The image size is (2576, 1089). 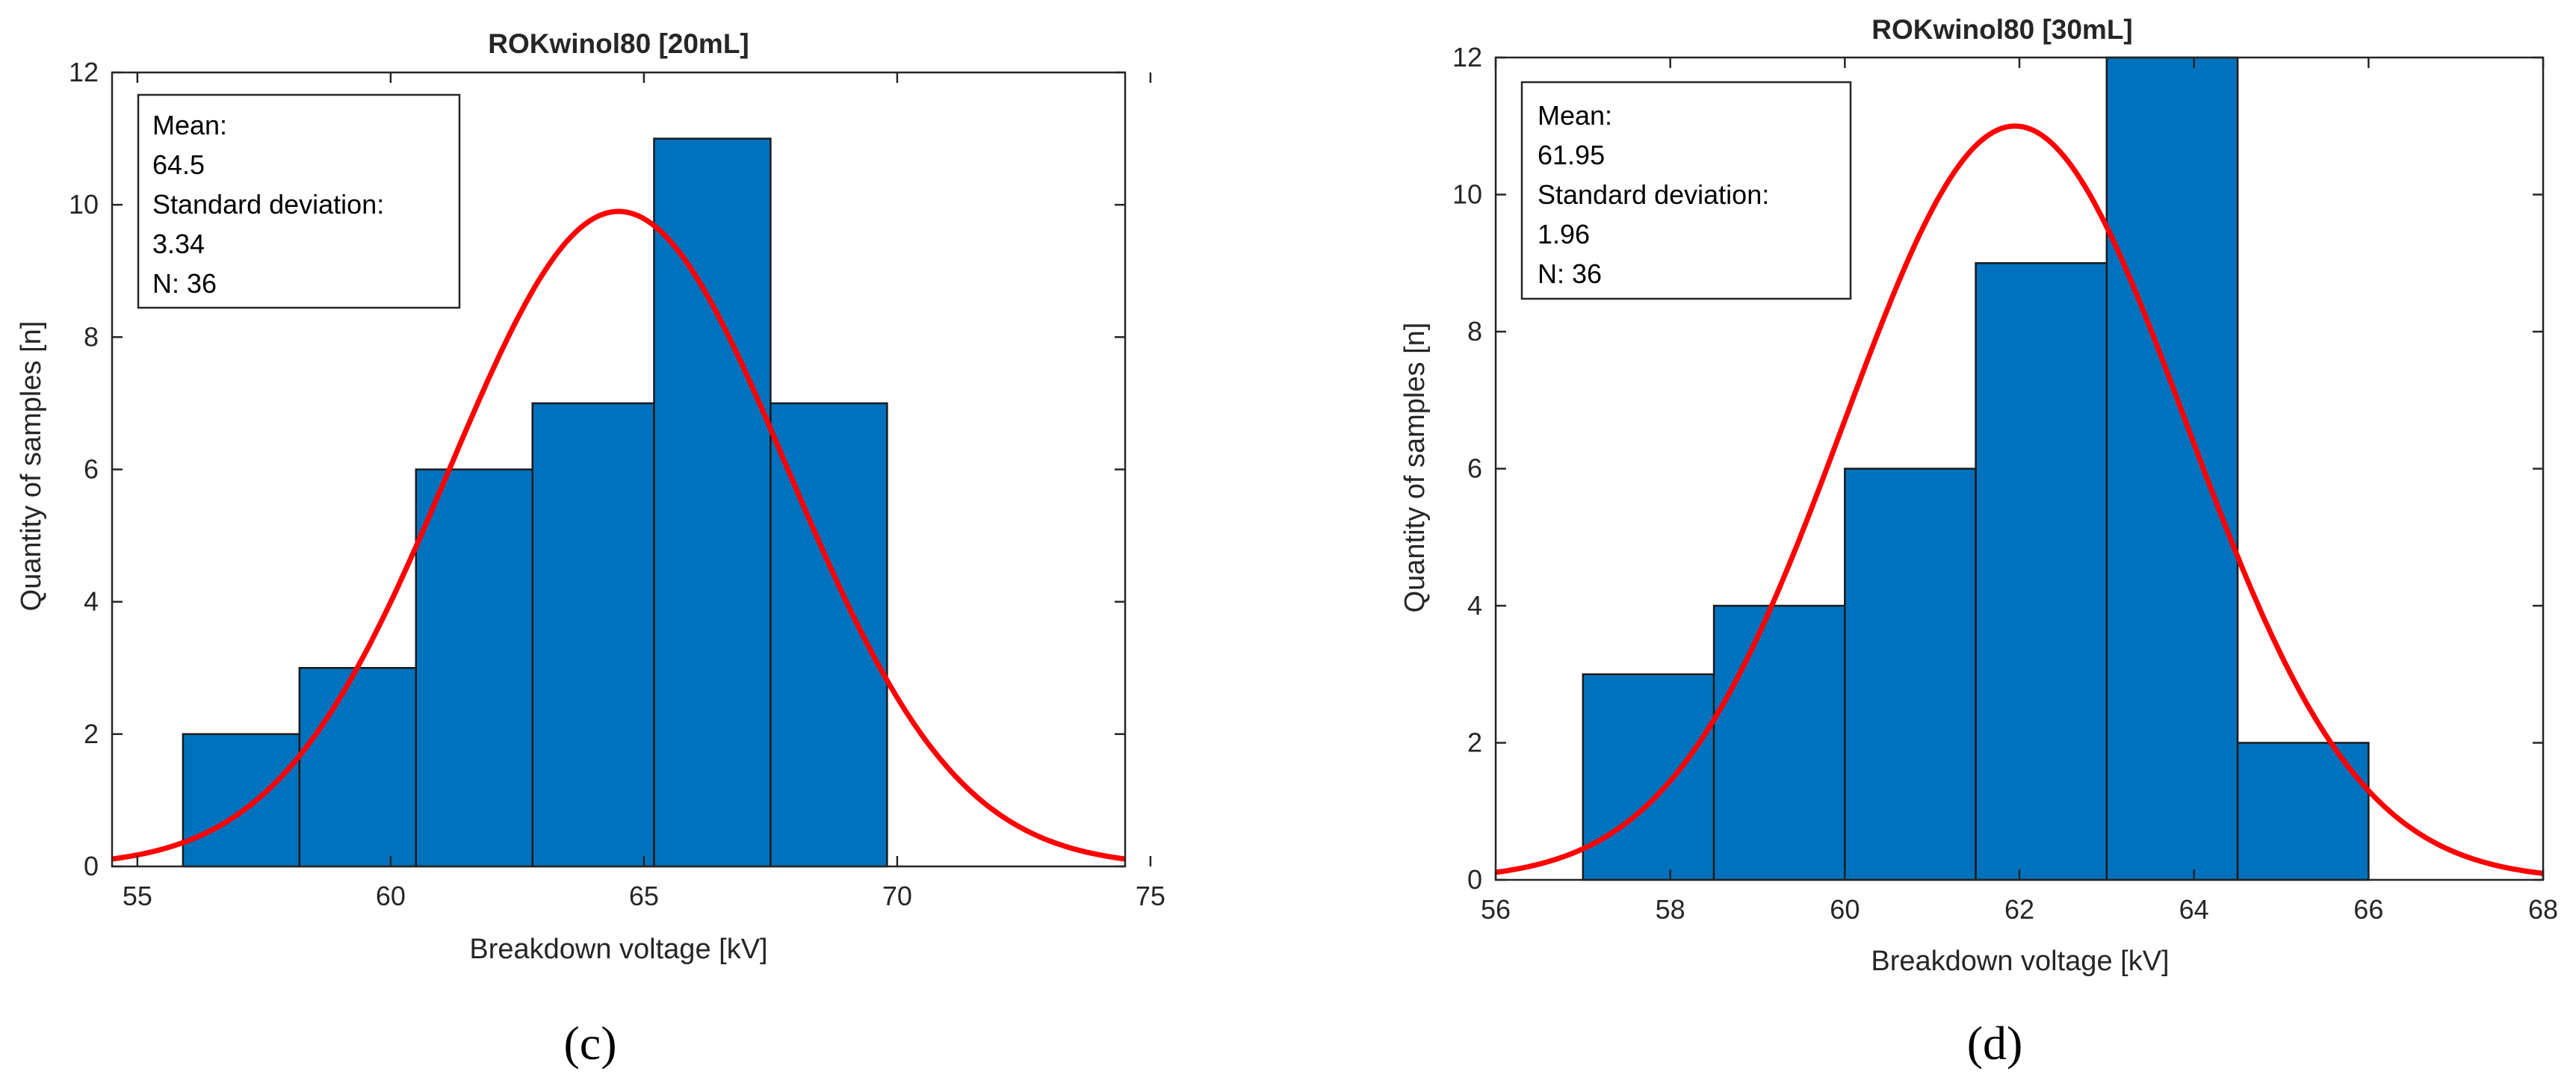 I want to click on chart-d-stats-frame, so click(x=1686, y=190).